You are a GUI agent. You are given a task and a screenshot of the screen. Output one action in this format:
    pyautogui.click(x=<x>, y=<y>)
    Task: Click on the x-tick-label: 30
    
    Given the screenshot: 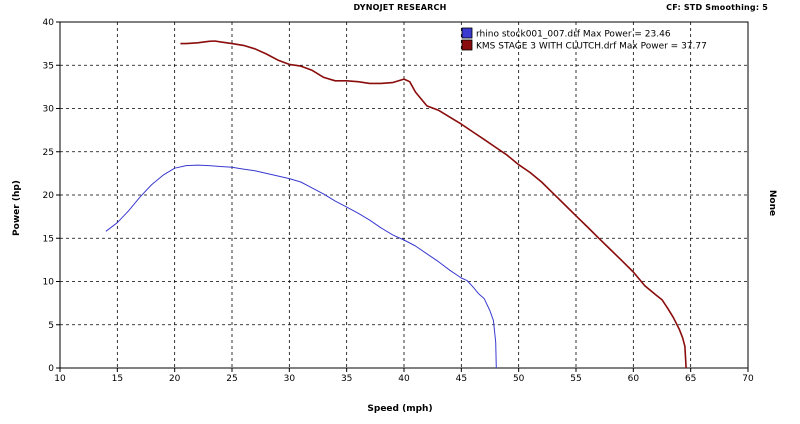 What is the action you would take?
    pyautogui.click(x=290, y=379)
    